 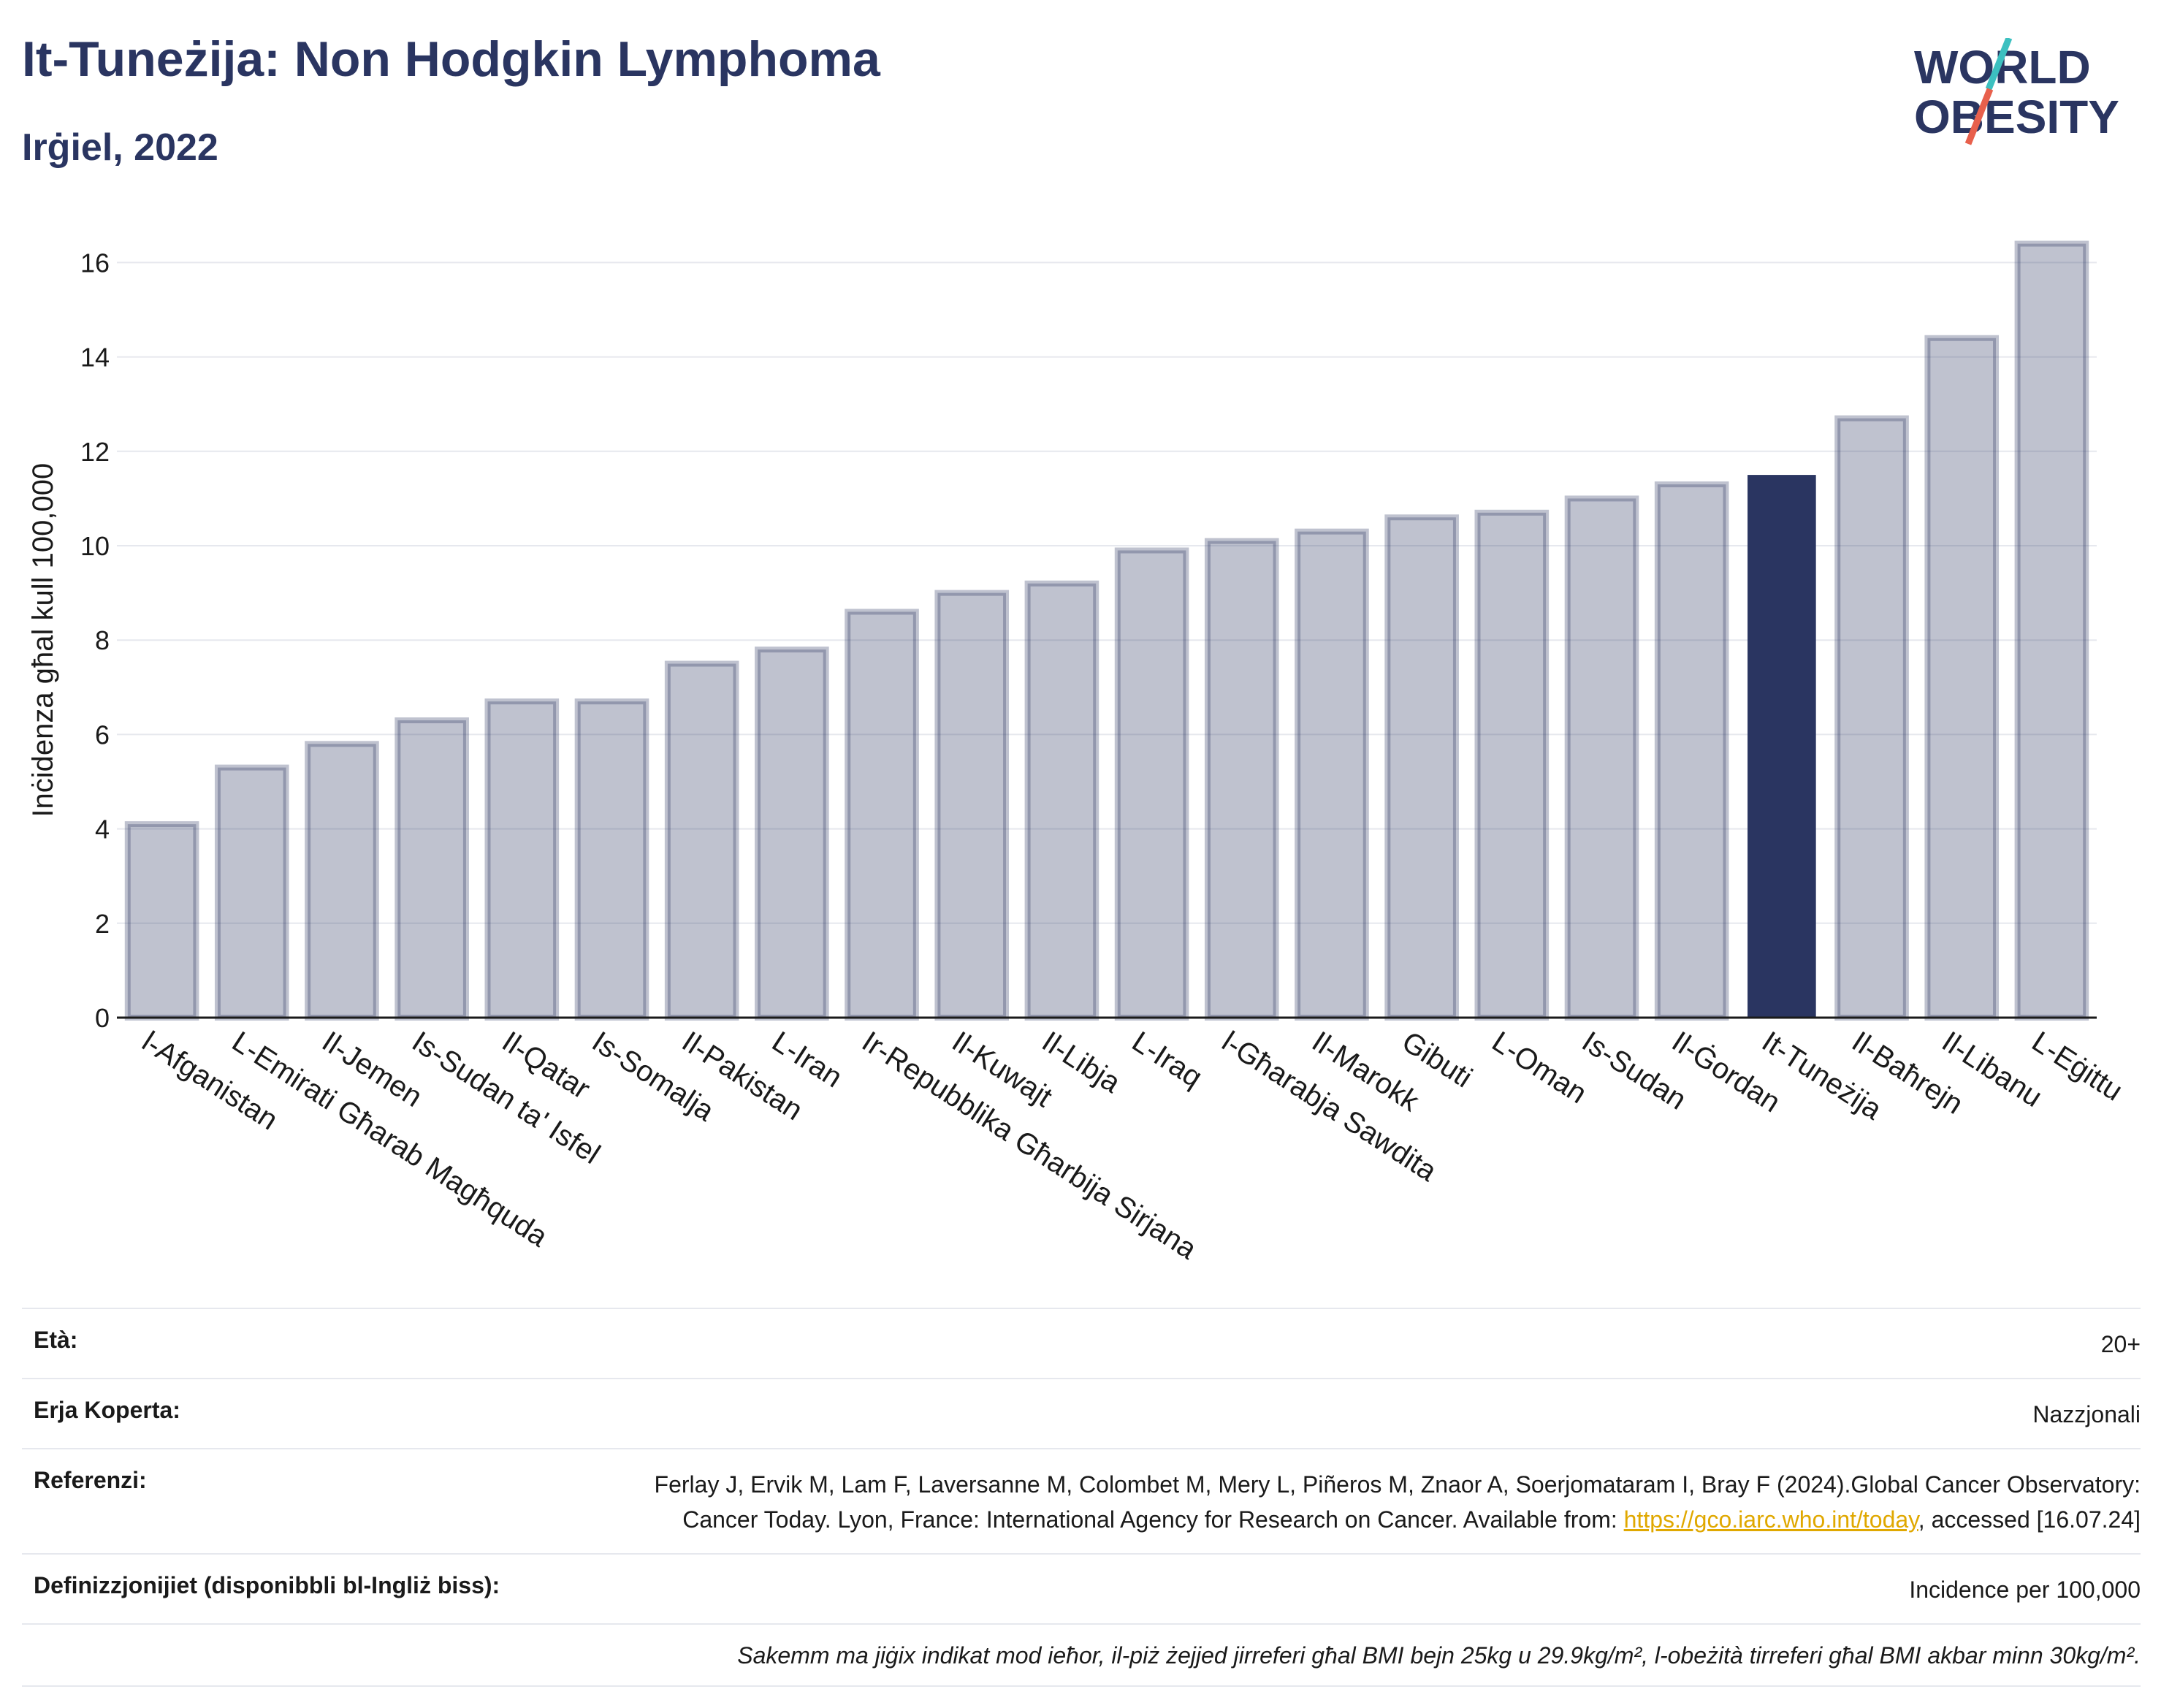 I want to click on age-value: 20+, so click(x=2120, y=1344).